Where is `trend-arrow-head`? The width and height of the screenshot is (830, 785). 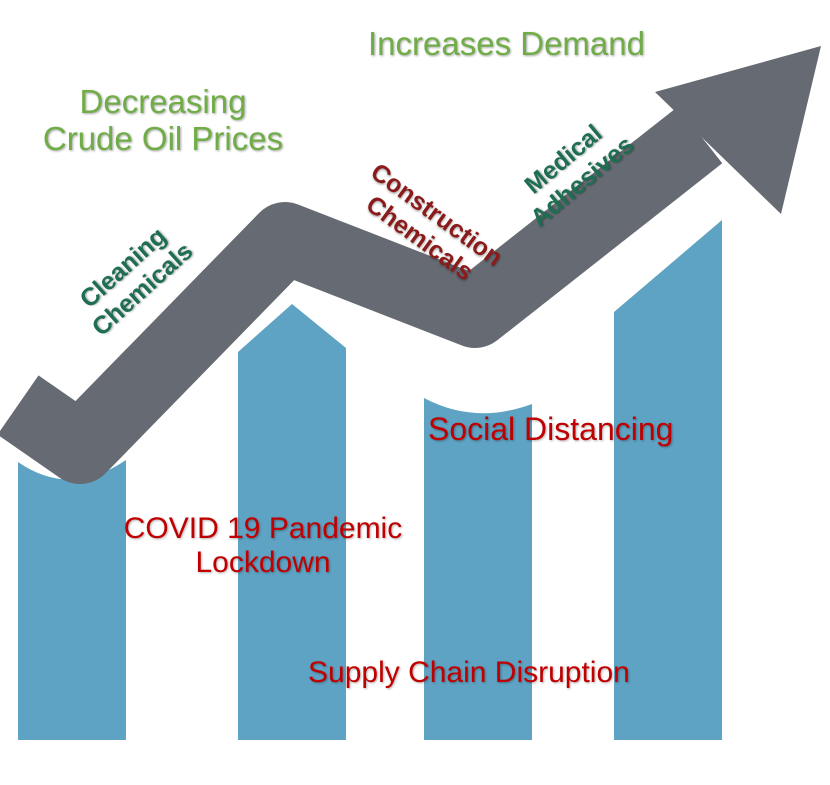 trend-arrow-head is located at coordinates (738, 130).